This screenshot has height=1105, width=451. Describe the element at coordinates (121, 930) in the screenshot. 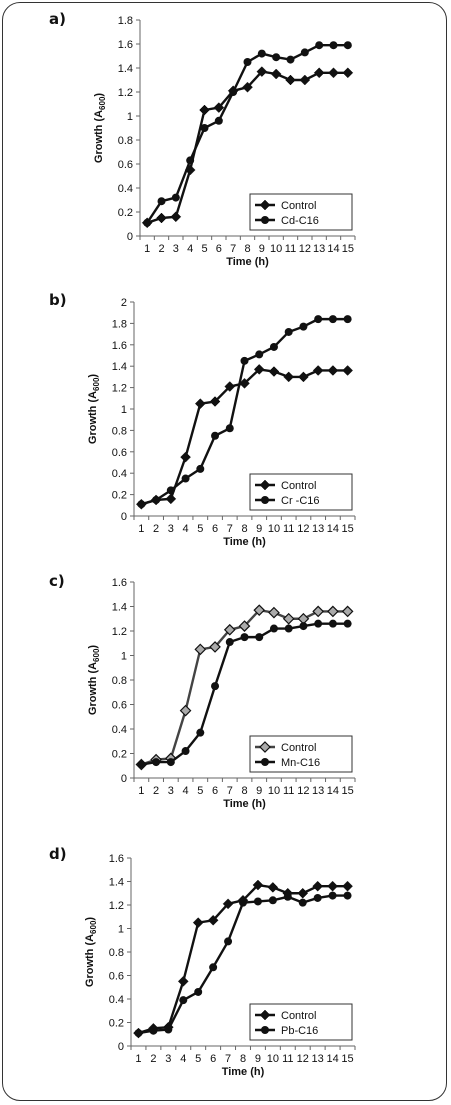

I see `y-tick-label: 1` at that location.